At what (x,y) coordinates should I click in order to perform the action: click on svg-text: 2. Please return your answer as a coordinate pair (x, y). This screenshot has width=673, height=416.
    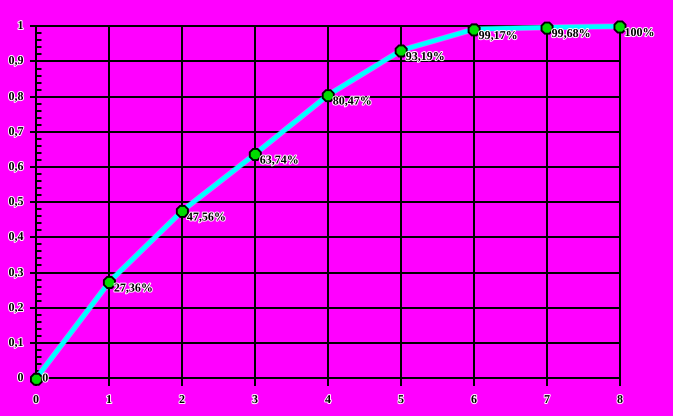
    Looking at the image, I should click on (182, 399).